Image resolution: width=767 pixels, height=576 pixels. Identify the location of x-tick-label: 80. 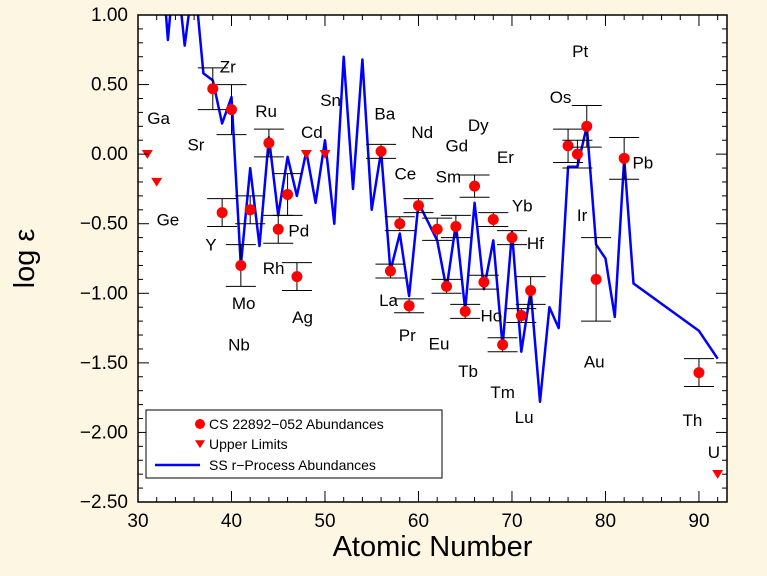
(605, 521).